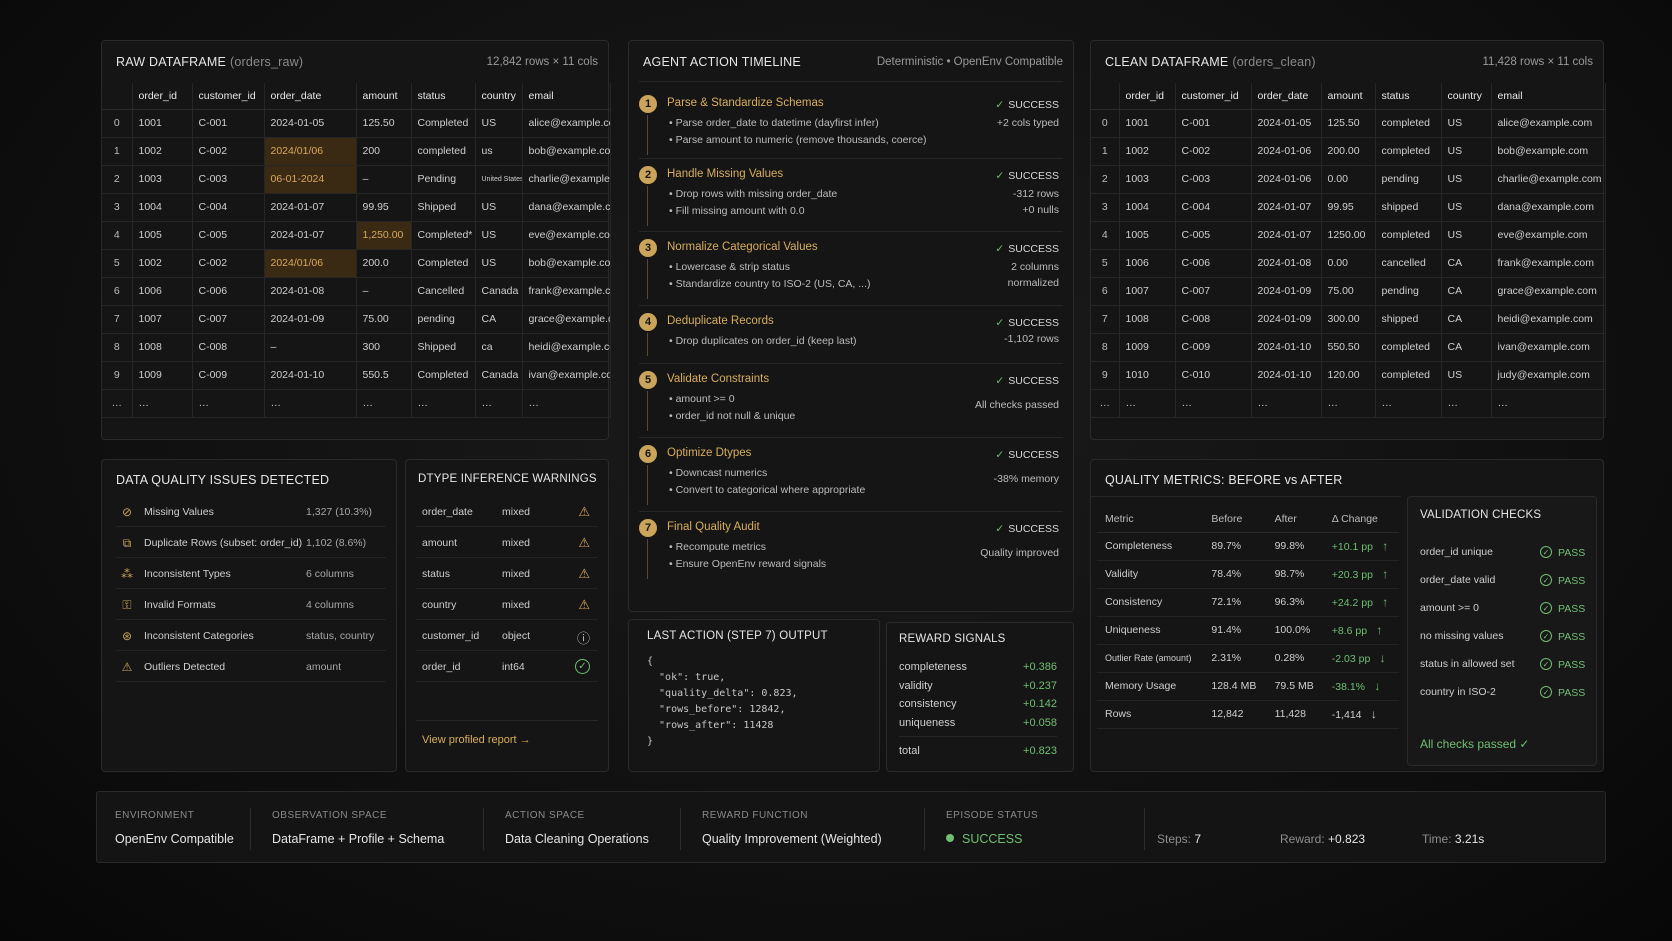 The height and width of the screenshot is (941, 1672). I want to click on dtype-inferred-type: mixed, so click(516, 512).